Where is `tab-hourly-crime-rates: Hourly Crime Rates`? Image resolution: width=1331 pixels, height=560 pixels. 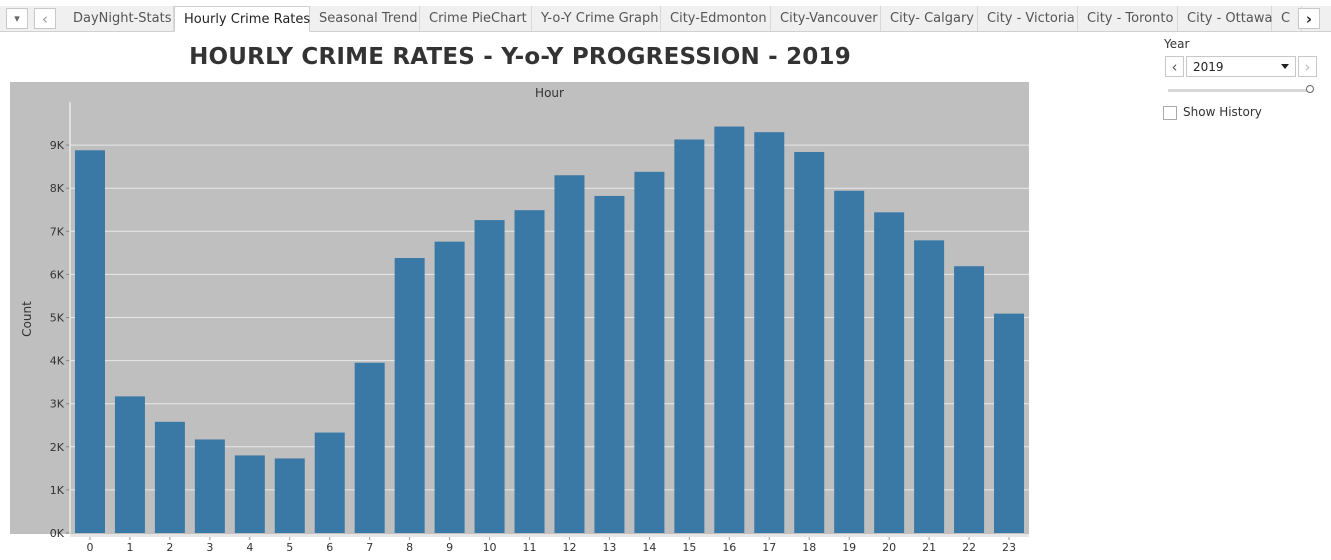
tab-hourly-crime-rates: Hourly Crime Rates is located at coordinates (242, 19).